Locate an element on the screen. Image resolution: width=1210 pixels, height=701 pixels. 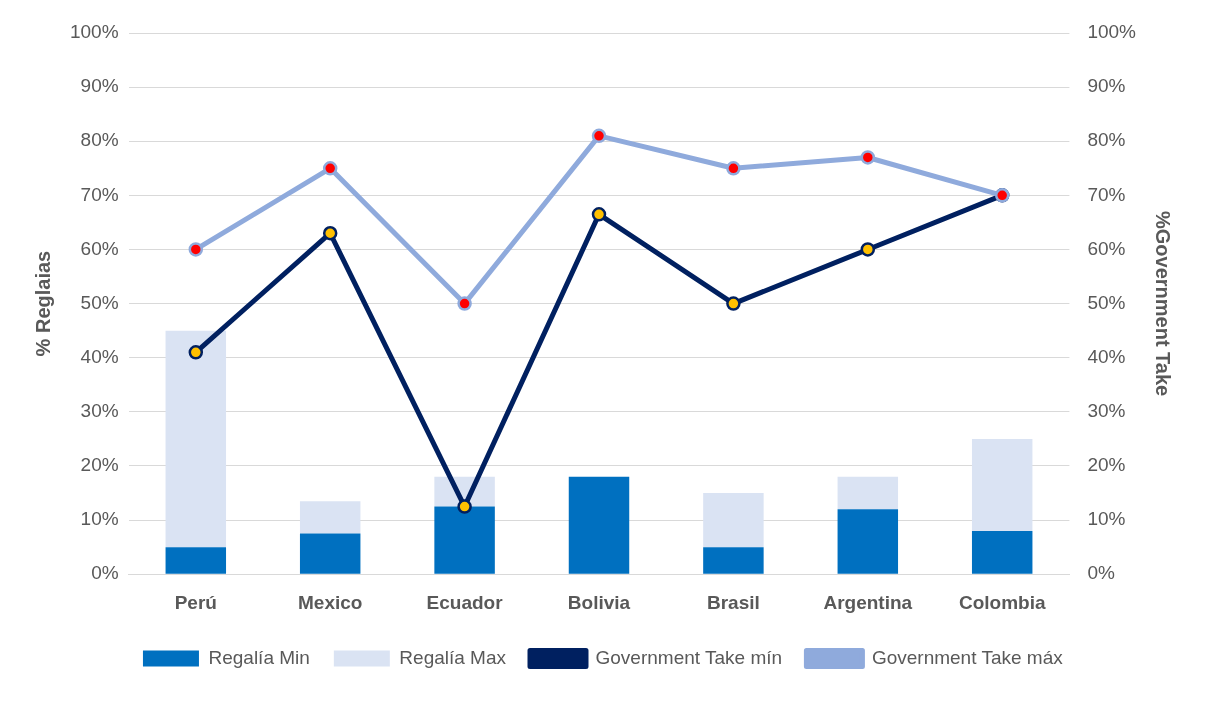
y2-axis-title: %Government Take is located at coordinates (1163, 303).